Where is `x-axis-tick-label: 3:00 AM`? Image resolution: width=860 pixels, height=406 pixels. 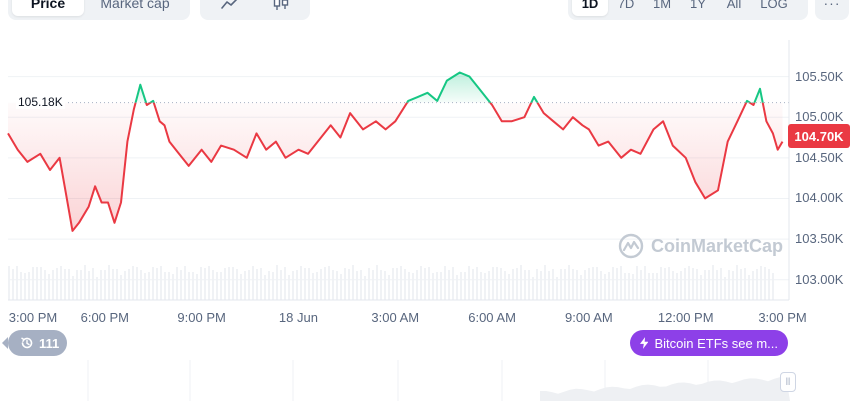
x-axis-tick-label: 3:00 AM is located at coordinates (395, 317).